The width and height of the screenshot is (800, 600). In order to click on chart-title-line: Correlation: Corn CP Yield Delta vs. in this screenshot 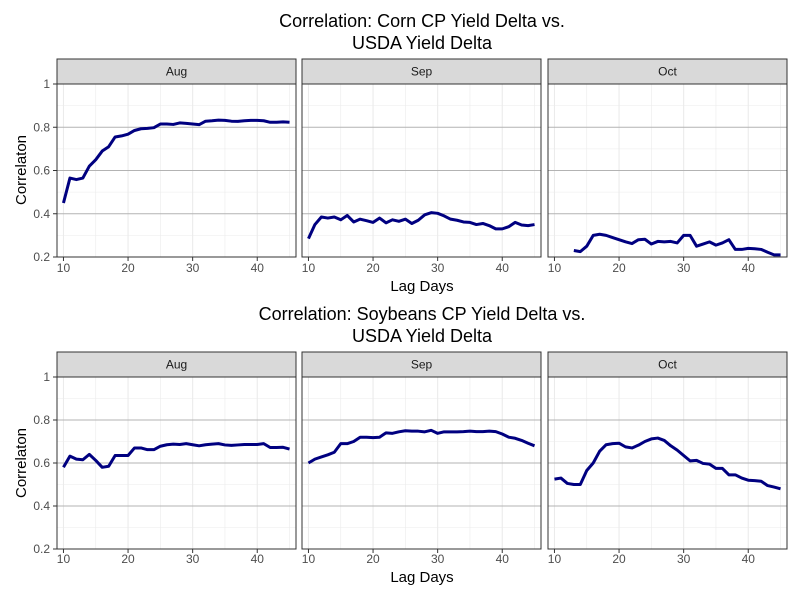, I will do `click(422, 21)`.